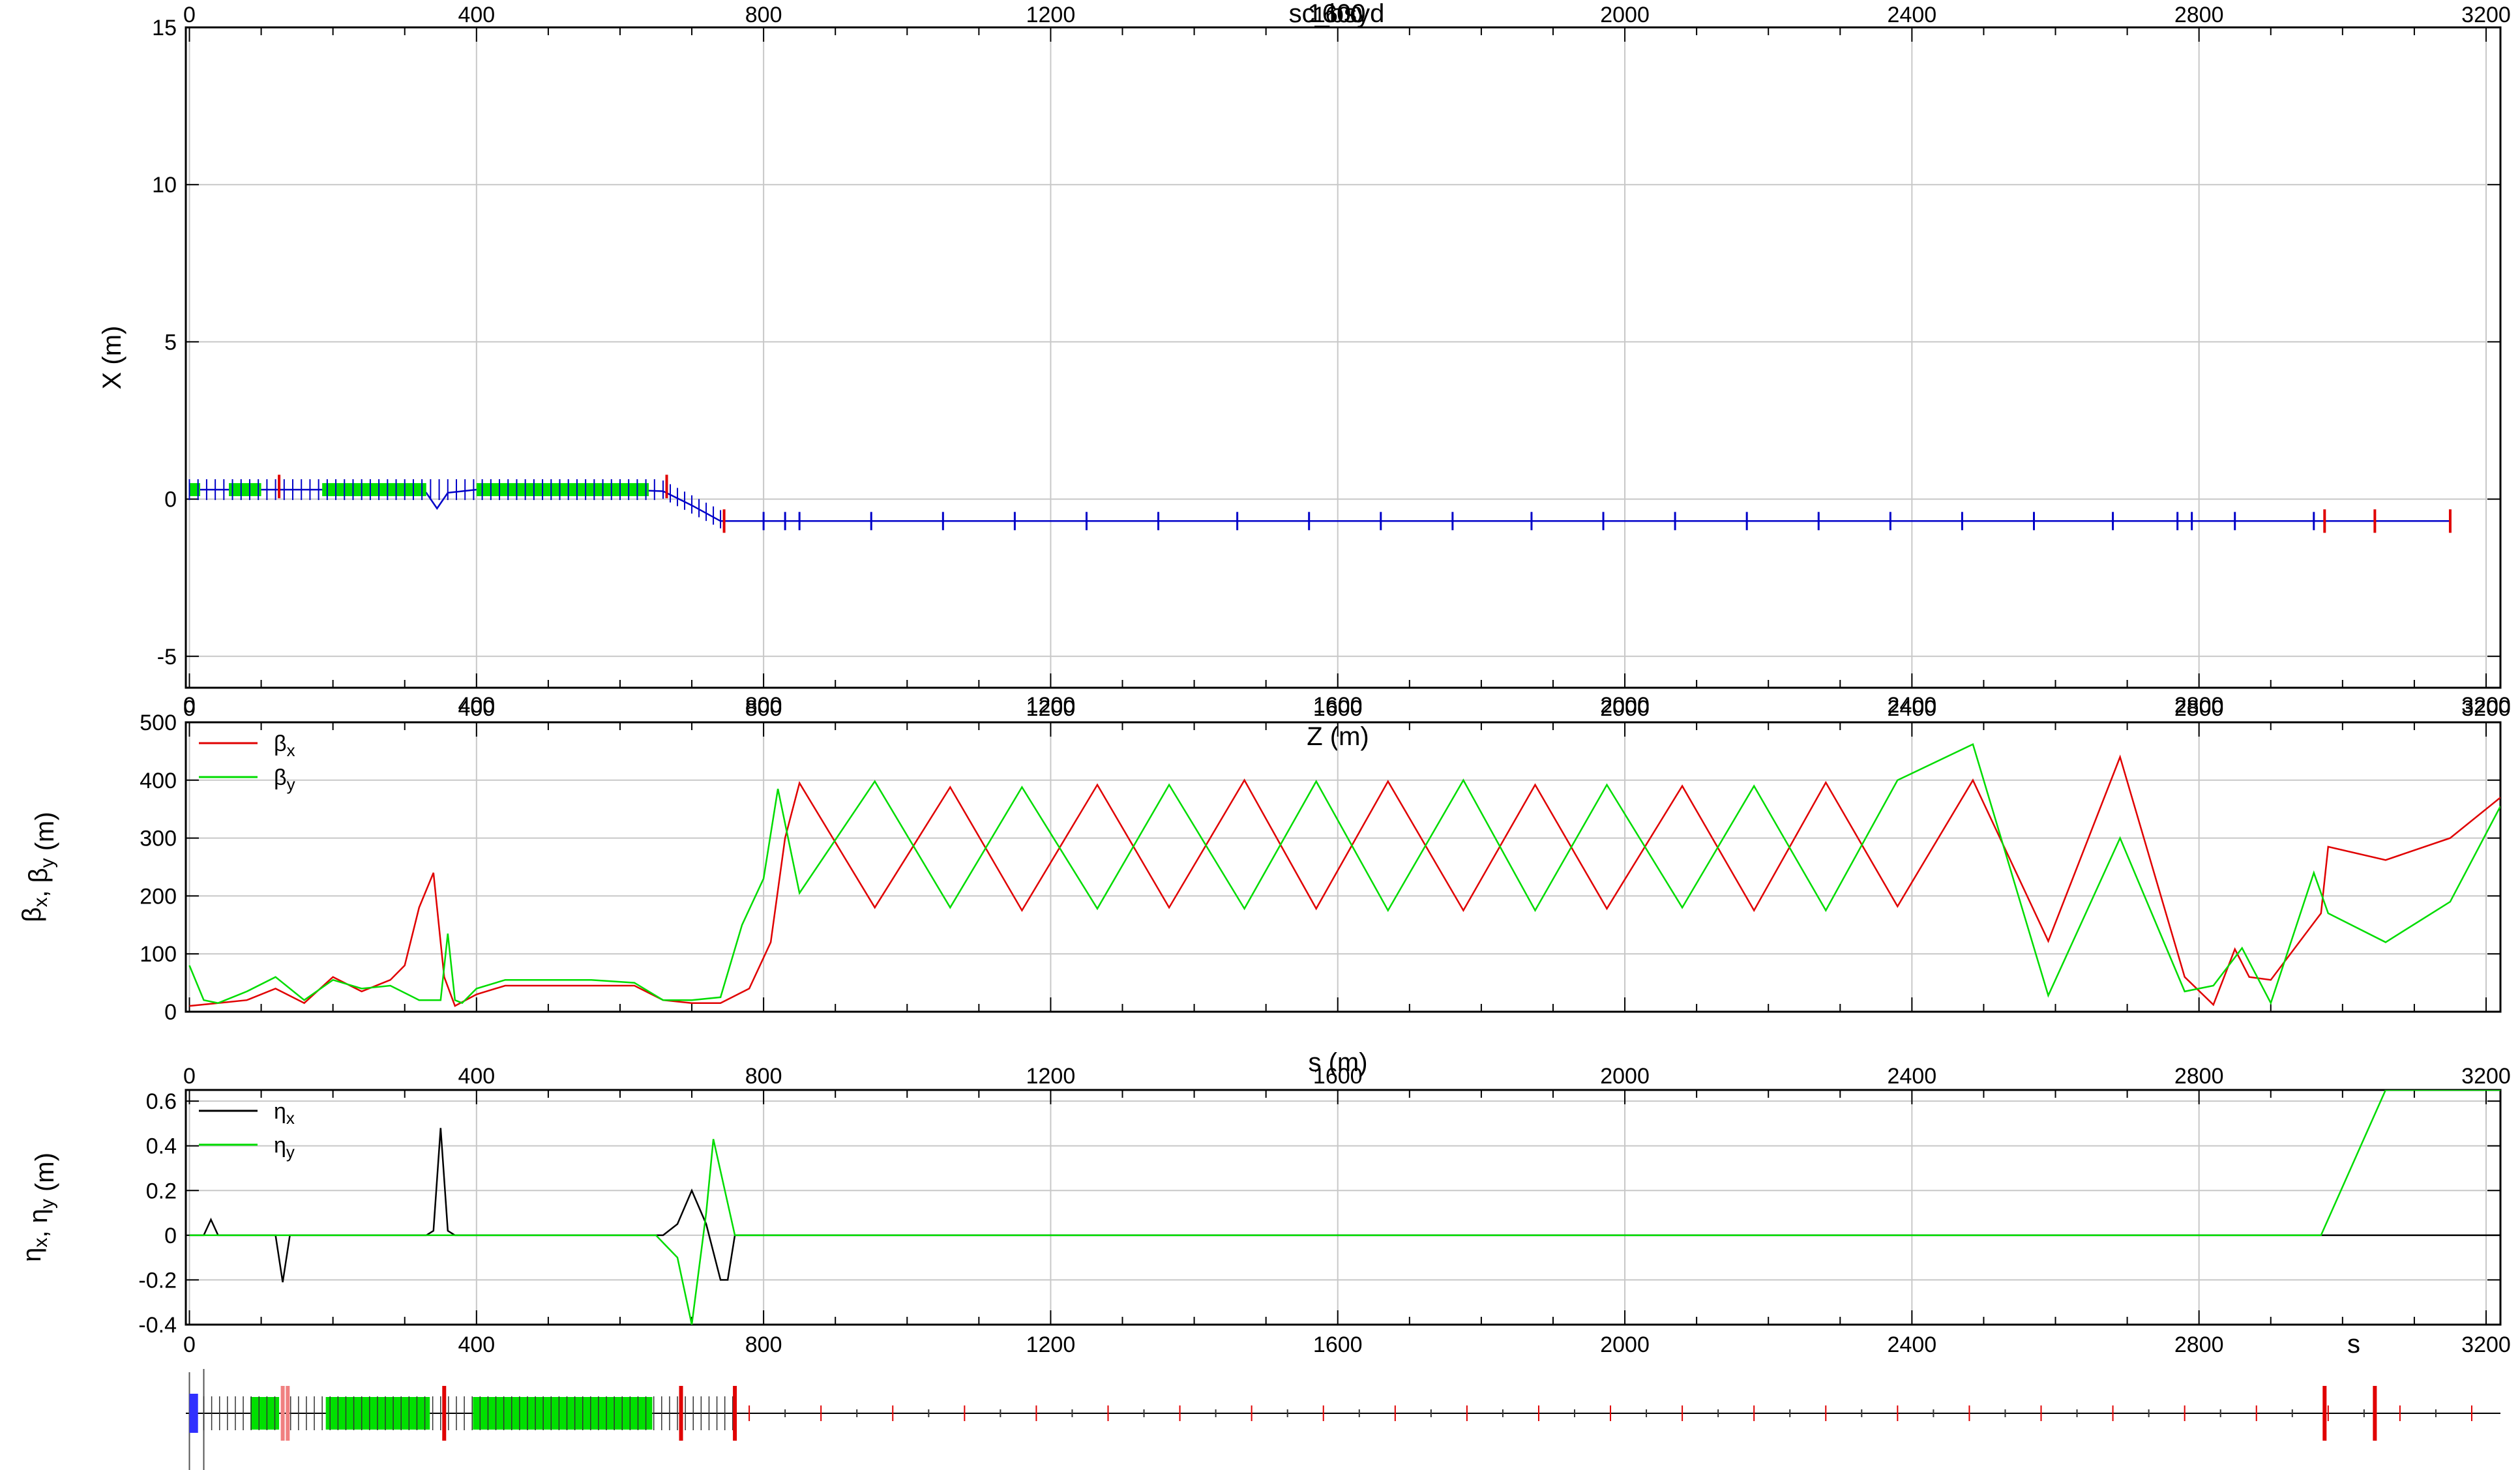 The image size is (2520, 1470). What do you see at coordinates (162, 1191) in the screenshot?
I see `y-tick-label: 0.2` at bounding box center [162, 1191].